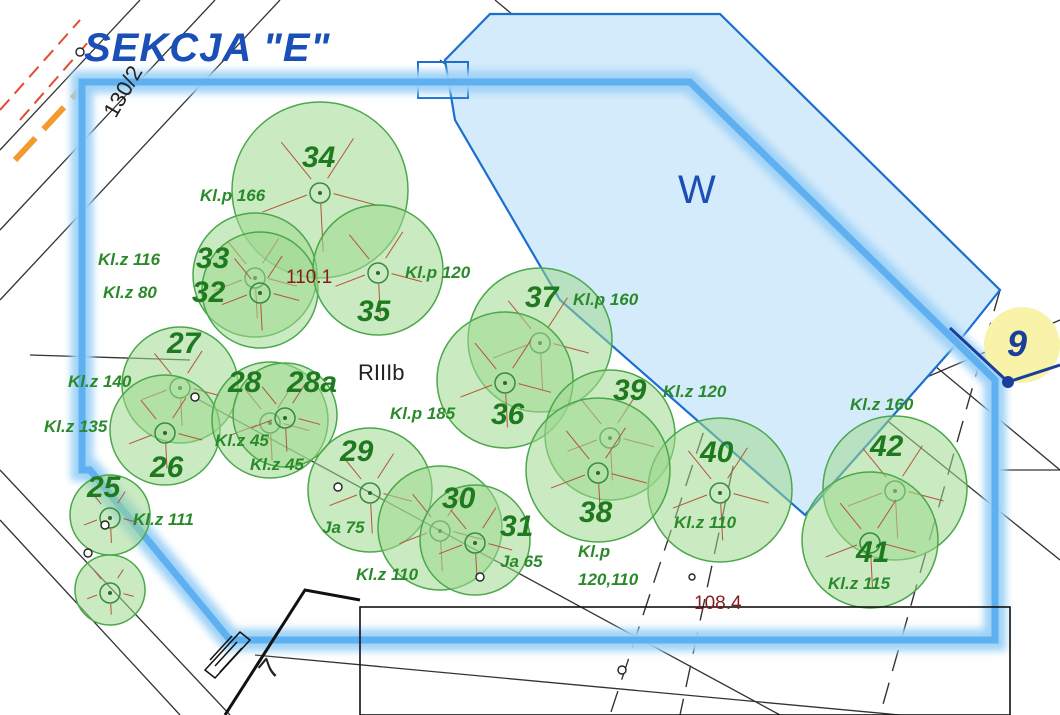 The height and width of the screenshot is (715, 1060). Describe the element at coordinates (233, 195) in the screenshot. I see `tree-species: Kl.p 166` at that location.